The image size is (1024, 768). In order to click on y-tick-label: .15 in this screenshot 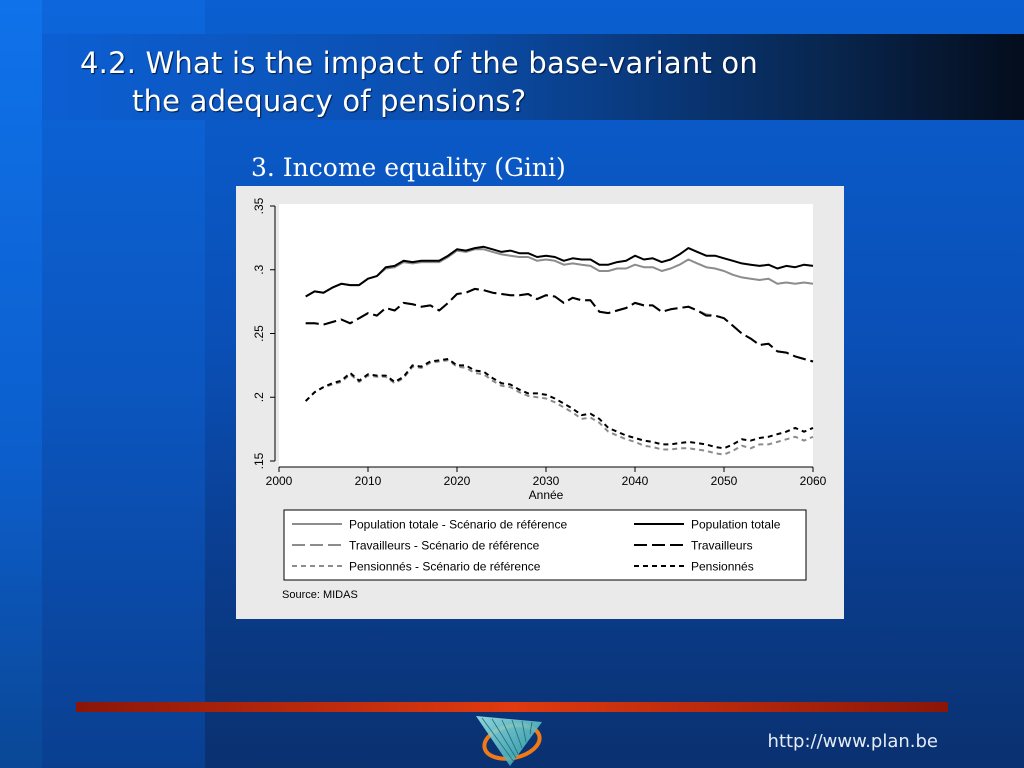, I will do `click(259, 460)`.